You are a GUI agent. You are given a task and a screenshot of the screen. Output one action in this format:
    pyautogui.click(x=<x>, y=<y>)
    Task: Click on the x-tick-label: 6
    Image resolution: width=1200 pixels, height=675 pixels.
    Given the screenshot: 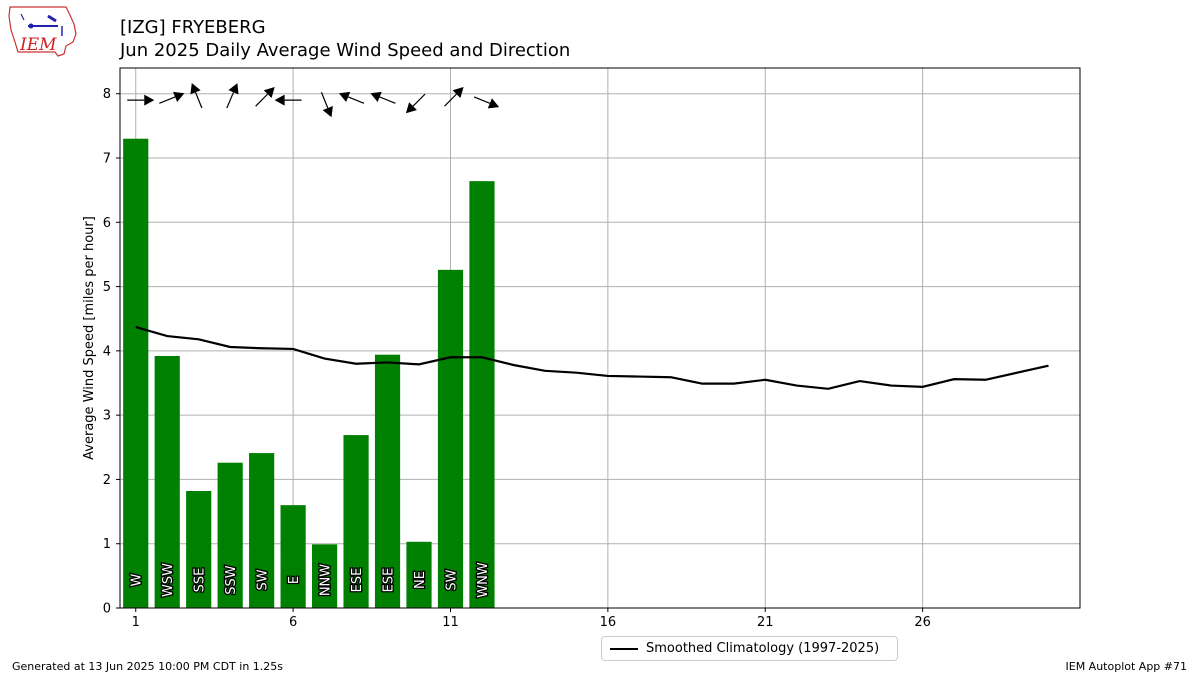 What is the action you would take?
    pyautogui.click(x=293, y=622)
    